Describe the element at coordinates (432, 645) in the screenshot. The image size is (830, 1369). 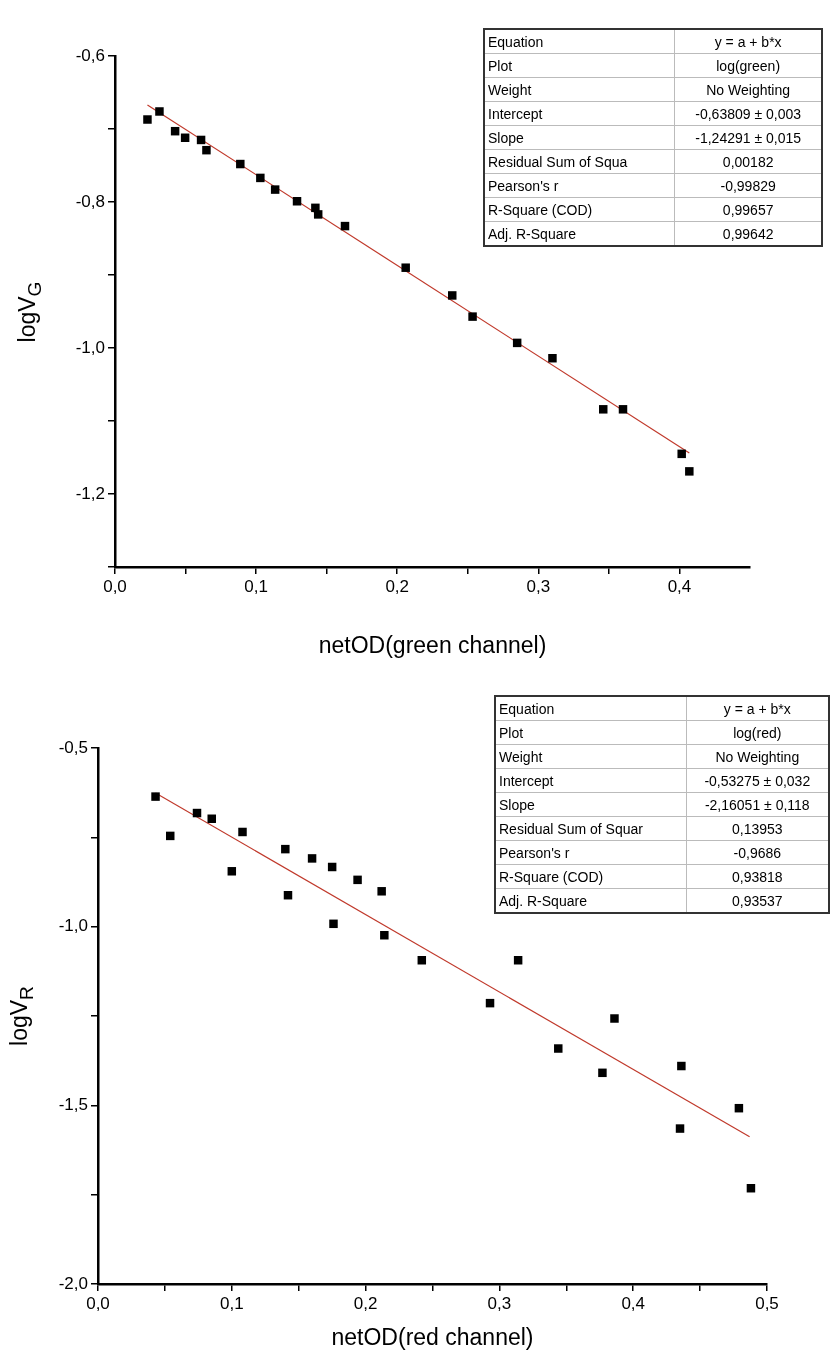
I see `x-axis-title: netOD(green channel)` at that location.